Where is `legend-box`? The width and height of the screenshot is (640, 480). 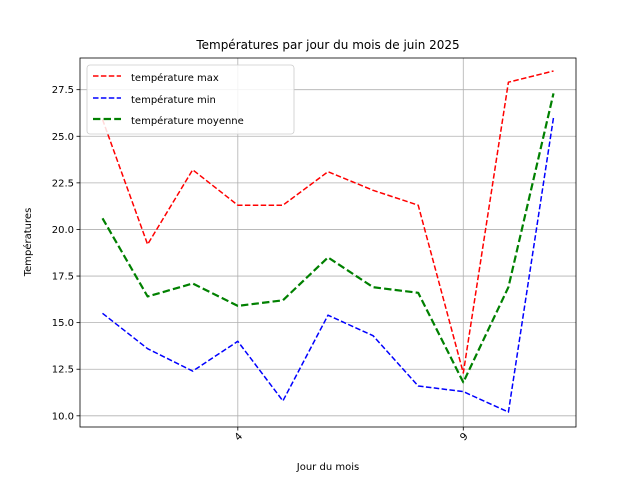 legend-box is located at coordinates (190, 99).